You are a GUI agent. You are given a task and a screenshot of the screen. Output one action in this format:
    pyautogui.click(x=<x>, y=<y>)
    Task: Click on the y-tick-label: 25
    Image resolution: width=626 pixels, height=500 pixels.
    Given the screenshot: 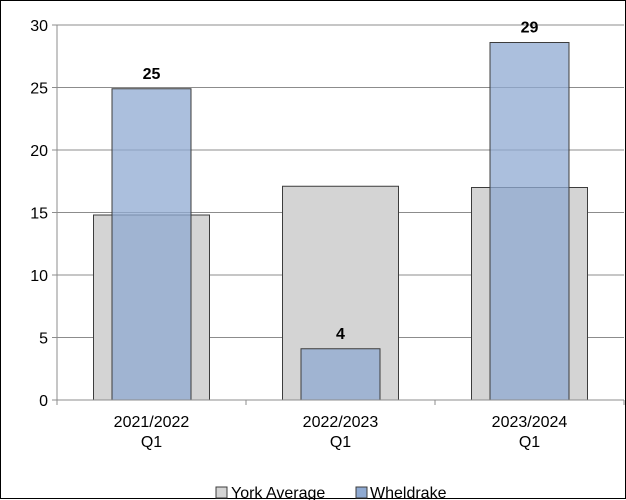 What is the action you would take?
    pyautogui.click(x=39, y=89)
    